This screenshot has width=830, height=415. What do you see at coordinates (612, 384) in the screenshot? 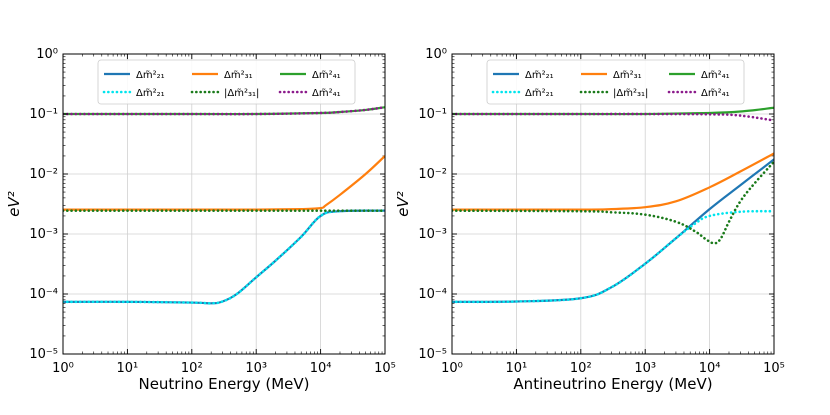
I see `x-axis-title: Antineutrino Energy (MeV)` at bounding box center [612, 384].